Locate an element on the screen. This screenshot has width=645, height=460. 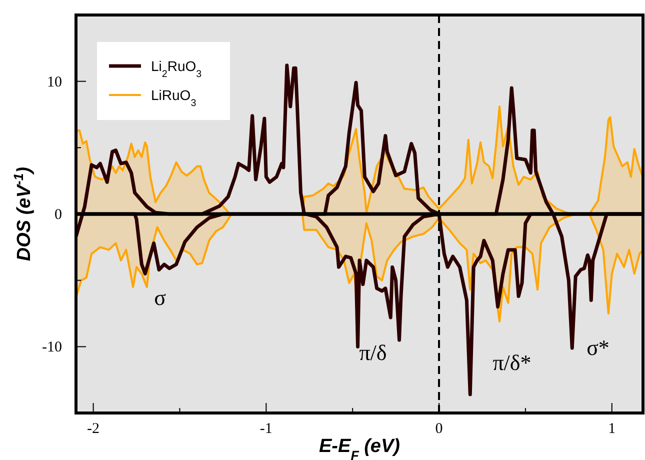
annotation: σ is located at coordinates (160, 297).